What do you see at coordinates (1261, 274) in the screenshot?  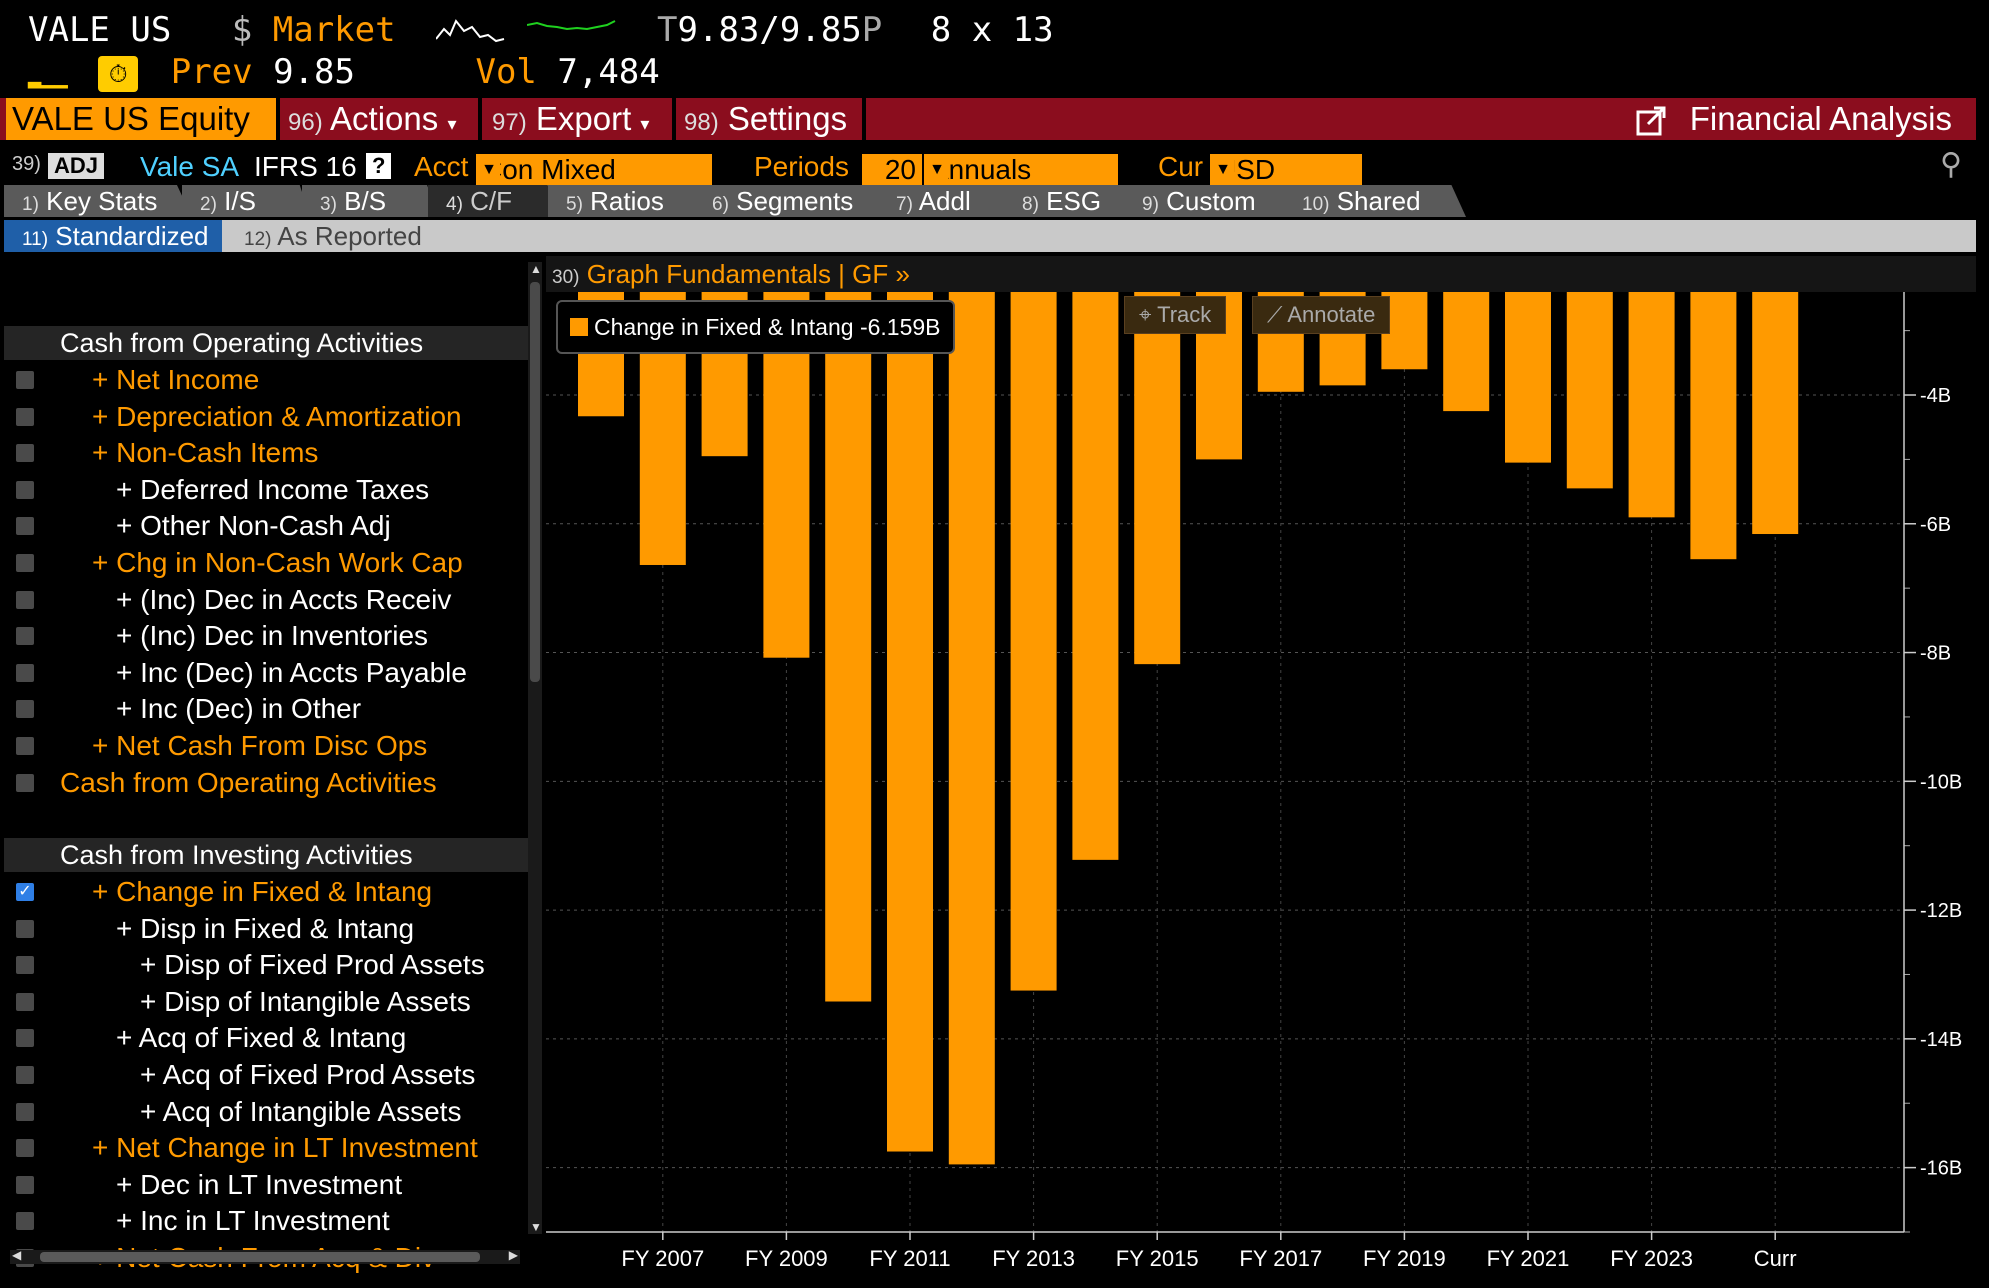 I see `chart-header: 30) Graph Fundamentals | GF »` at bounding box center [1261, 274].